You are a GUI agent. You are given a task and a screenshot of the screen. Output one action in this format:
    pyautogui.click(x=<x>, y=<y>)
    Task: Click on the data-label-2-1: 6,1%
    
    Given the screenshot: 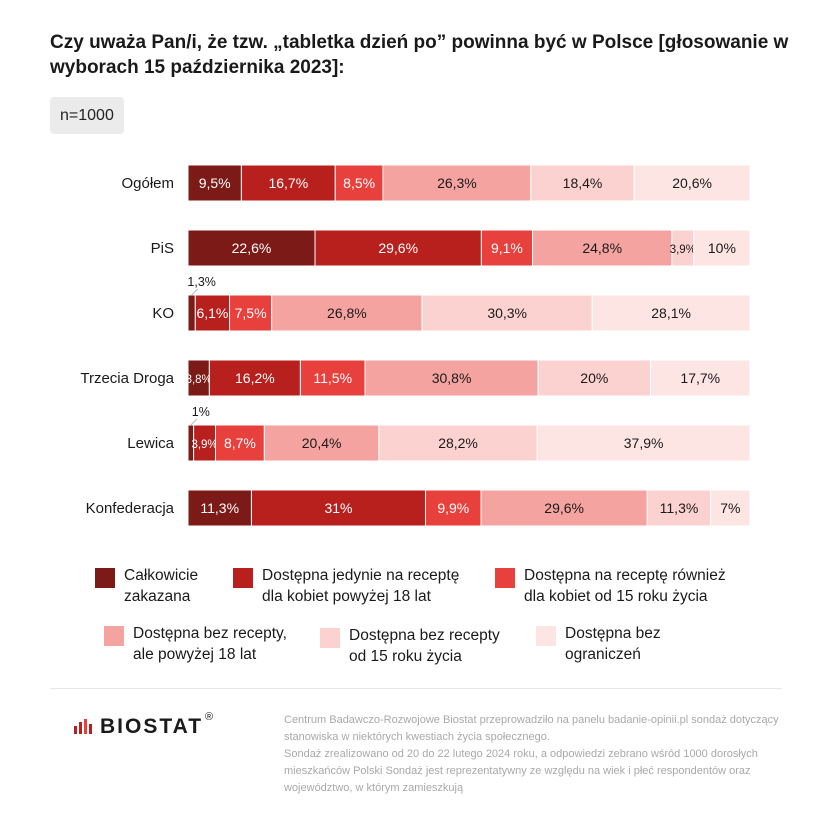 What is the action you would take?
    pyautogui.click(x=212, y=313)
    